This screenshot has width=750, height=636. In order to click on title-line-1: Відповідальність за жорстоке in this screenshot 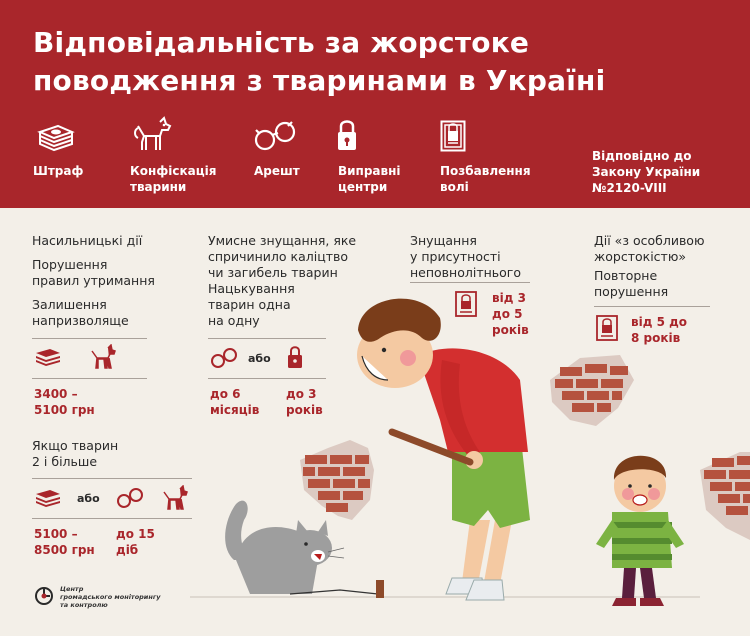, I will do `click(281, 42)`.